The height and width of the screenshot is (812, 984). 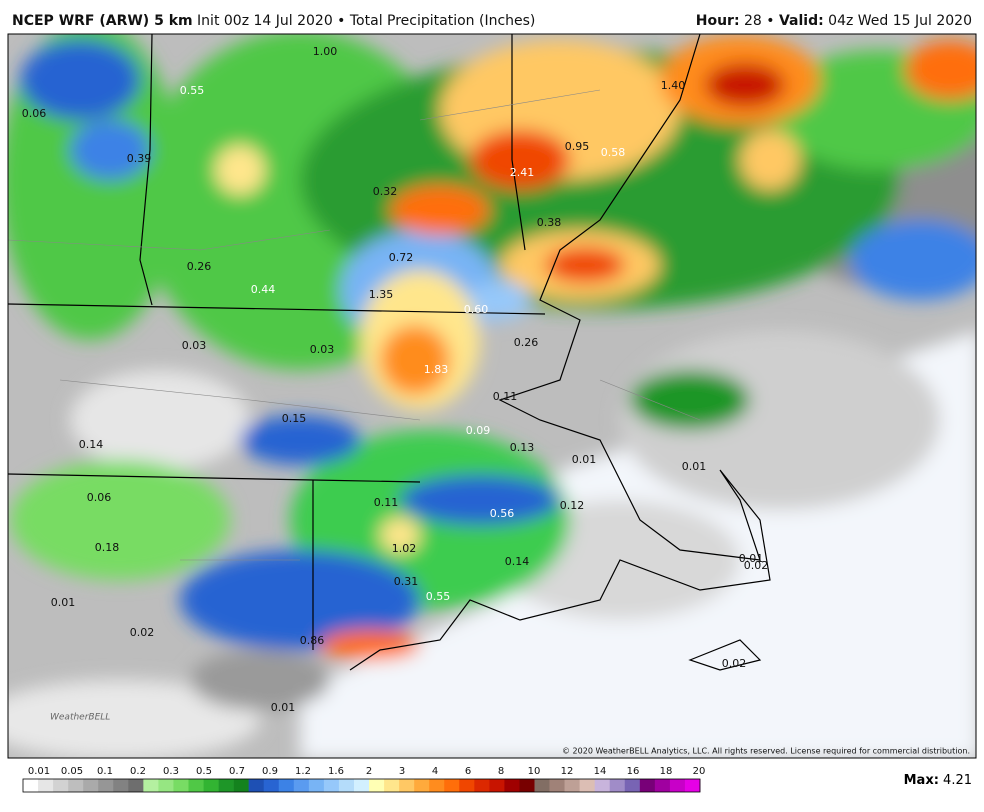 What do you see at coordinates (600, 771) in the screenshot?
I see `colorbar-label: 14` at bounding box center [600, 771].